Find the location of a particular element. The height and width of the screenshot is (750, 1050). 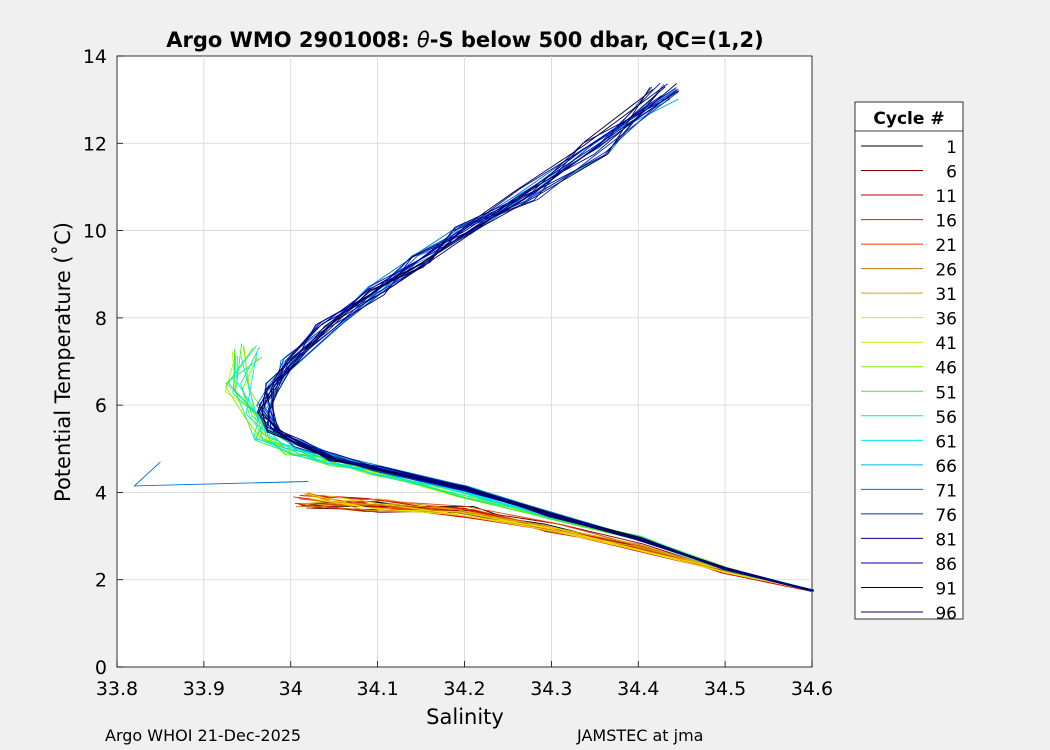

legend-label: 96 is located at coordinates (946, 614).